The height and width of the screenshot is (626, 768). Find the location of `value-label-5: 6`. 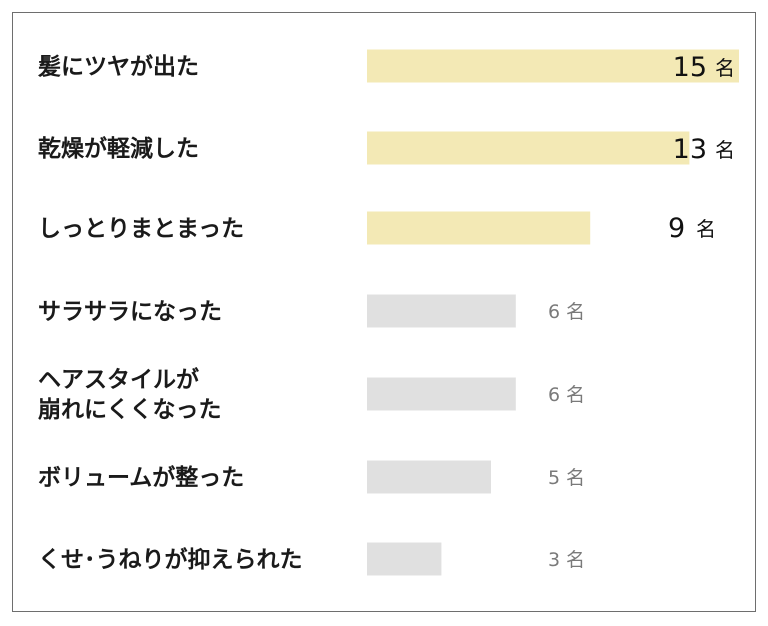

value-label-5: 6 is located at coordinates (554, 395).